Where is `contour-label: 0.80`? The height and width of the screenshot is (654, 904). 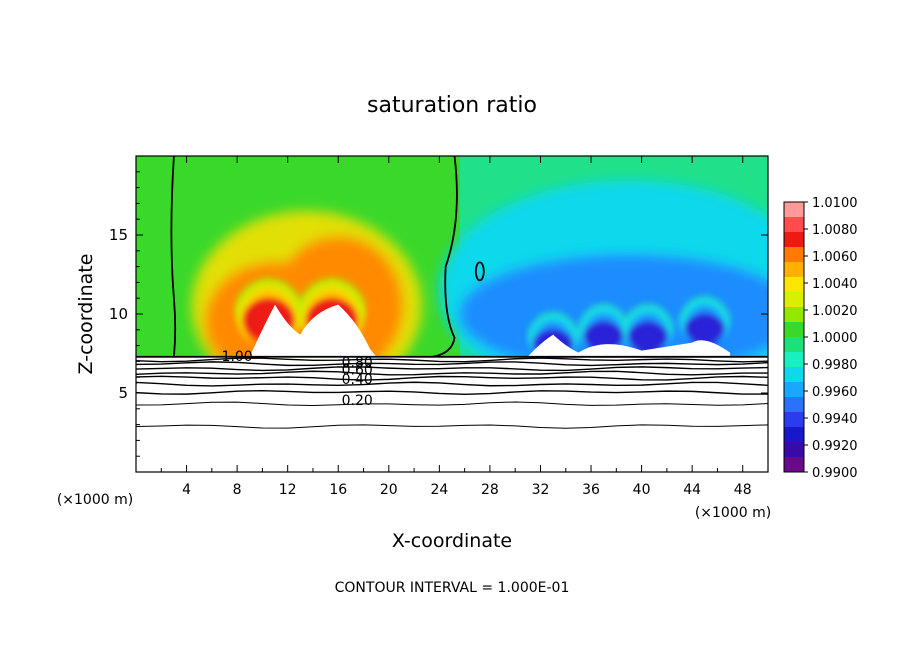 contour-label: 0.80 is located at coordinates (357, 363).